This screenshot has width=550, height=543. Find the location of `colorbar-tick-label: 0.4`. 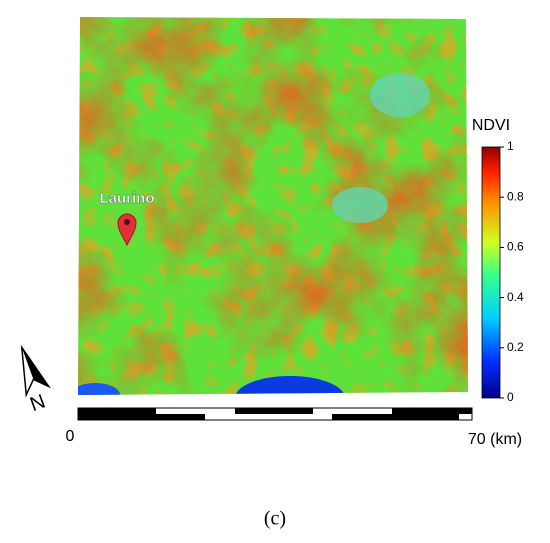

colorbar-tick-label: 0.4 is located at coordinates (515, 297).